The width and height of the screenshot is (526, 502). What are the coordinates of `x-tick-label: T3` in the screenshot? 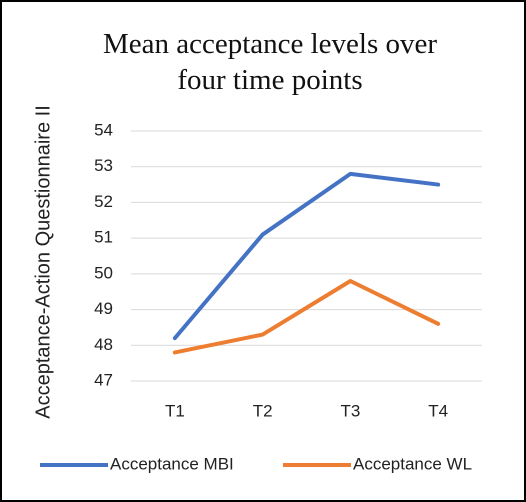 It's located at (350, 410).